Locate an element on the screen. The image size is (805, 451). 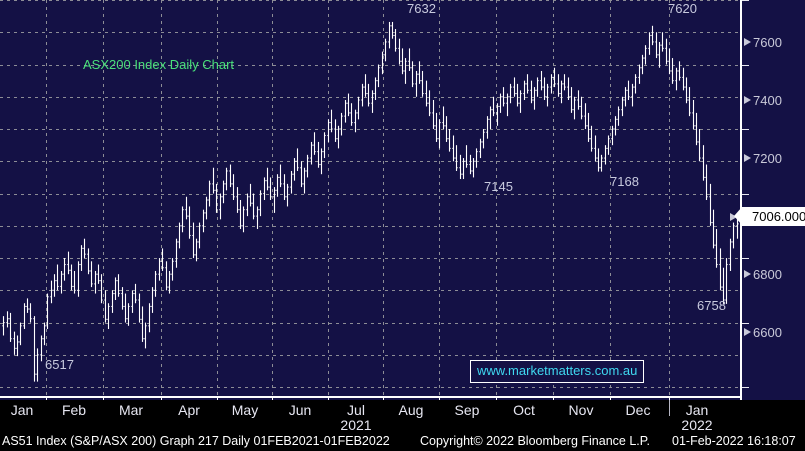
watermark-badge: www.marketmatters.com.au is located at coordinates (557, 371).